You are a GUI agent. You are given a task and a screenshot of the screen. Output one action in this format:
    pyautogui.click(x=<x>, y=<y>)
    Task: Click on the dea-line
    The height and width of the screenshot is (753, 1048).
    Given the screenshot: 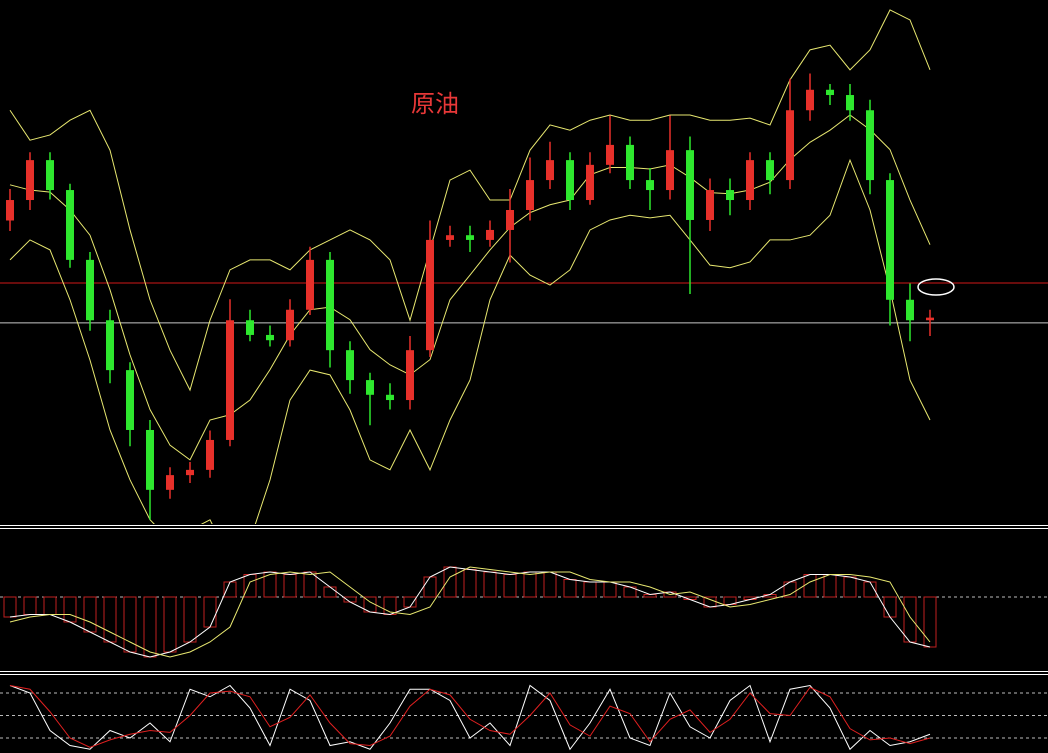 What is the action you would take?
    pyautogui.click(x=470, y=612)
    